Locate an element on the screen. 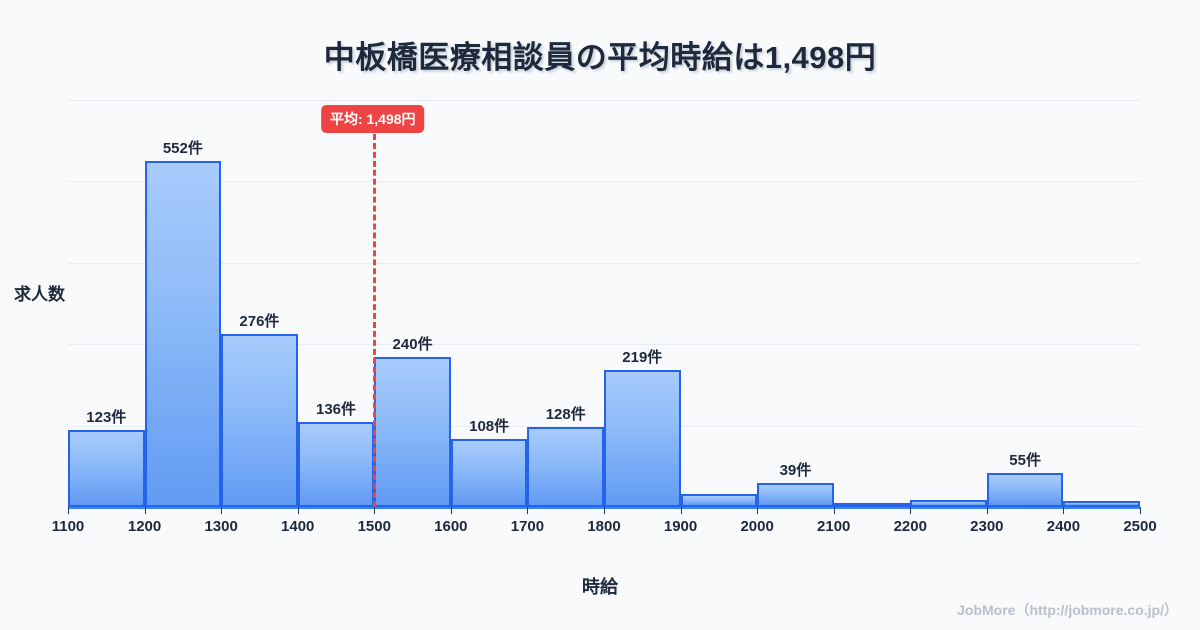  bar-value-label: 39件 is located at coordinates (795, 470).